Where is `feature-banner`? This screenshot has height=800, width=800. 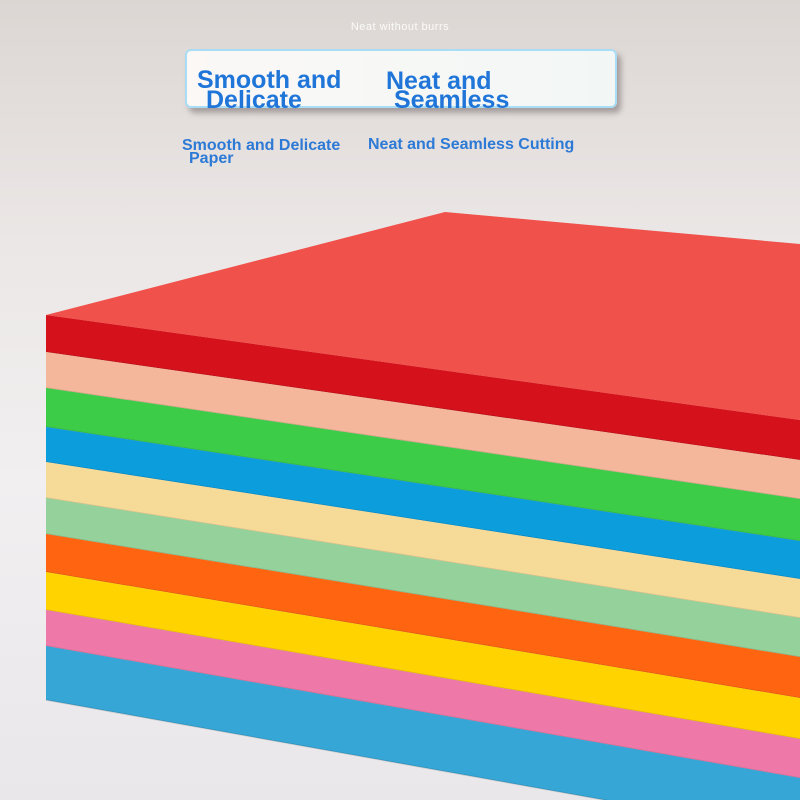 feature-banner is located at coordinates (401, 78).